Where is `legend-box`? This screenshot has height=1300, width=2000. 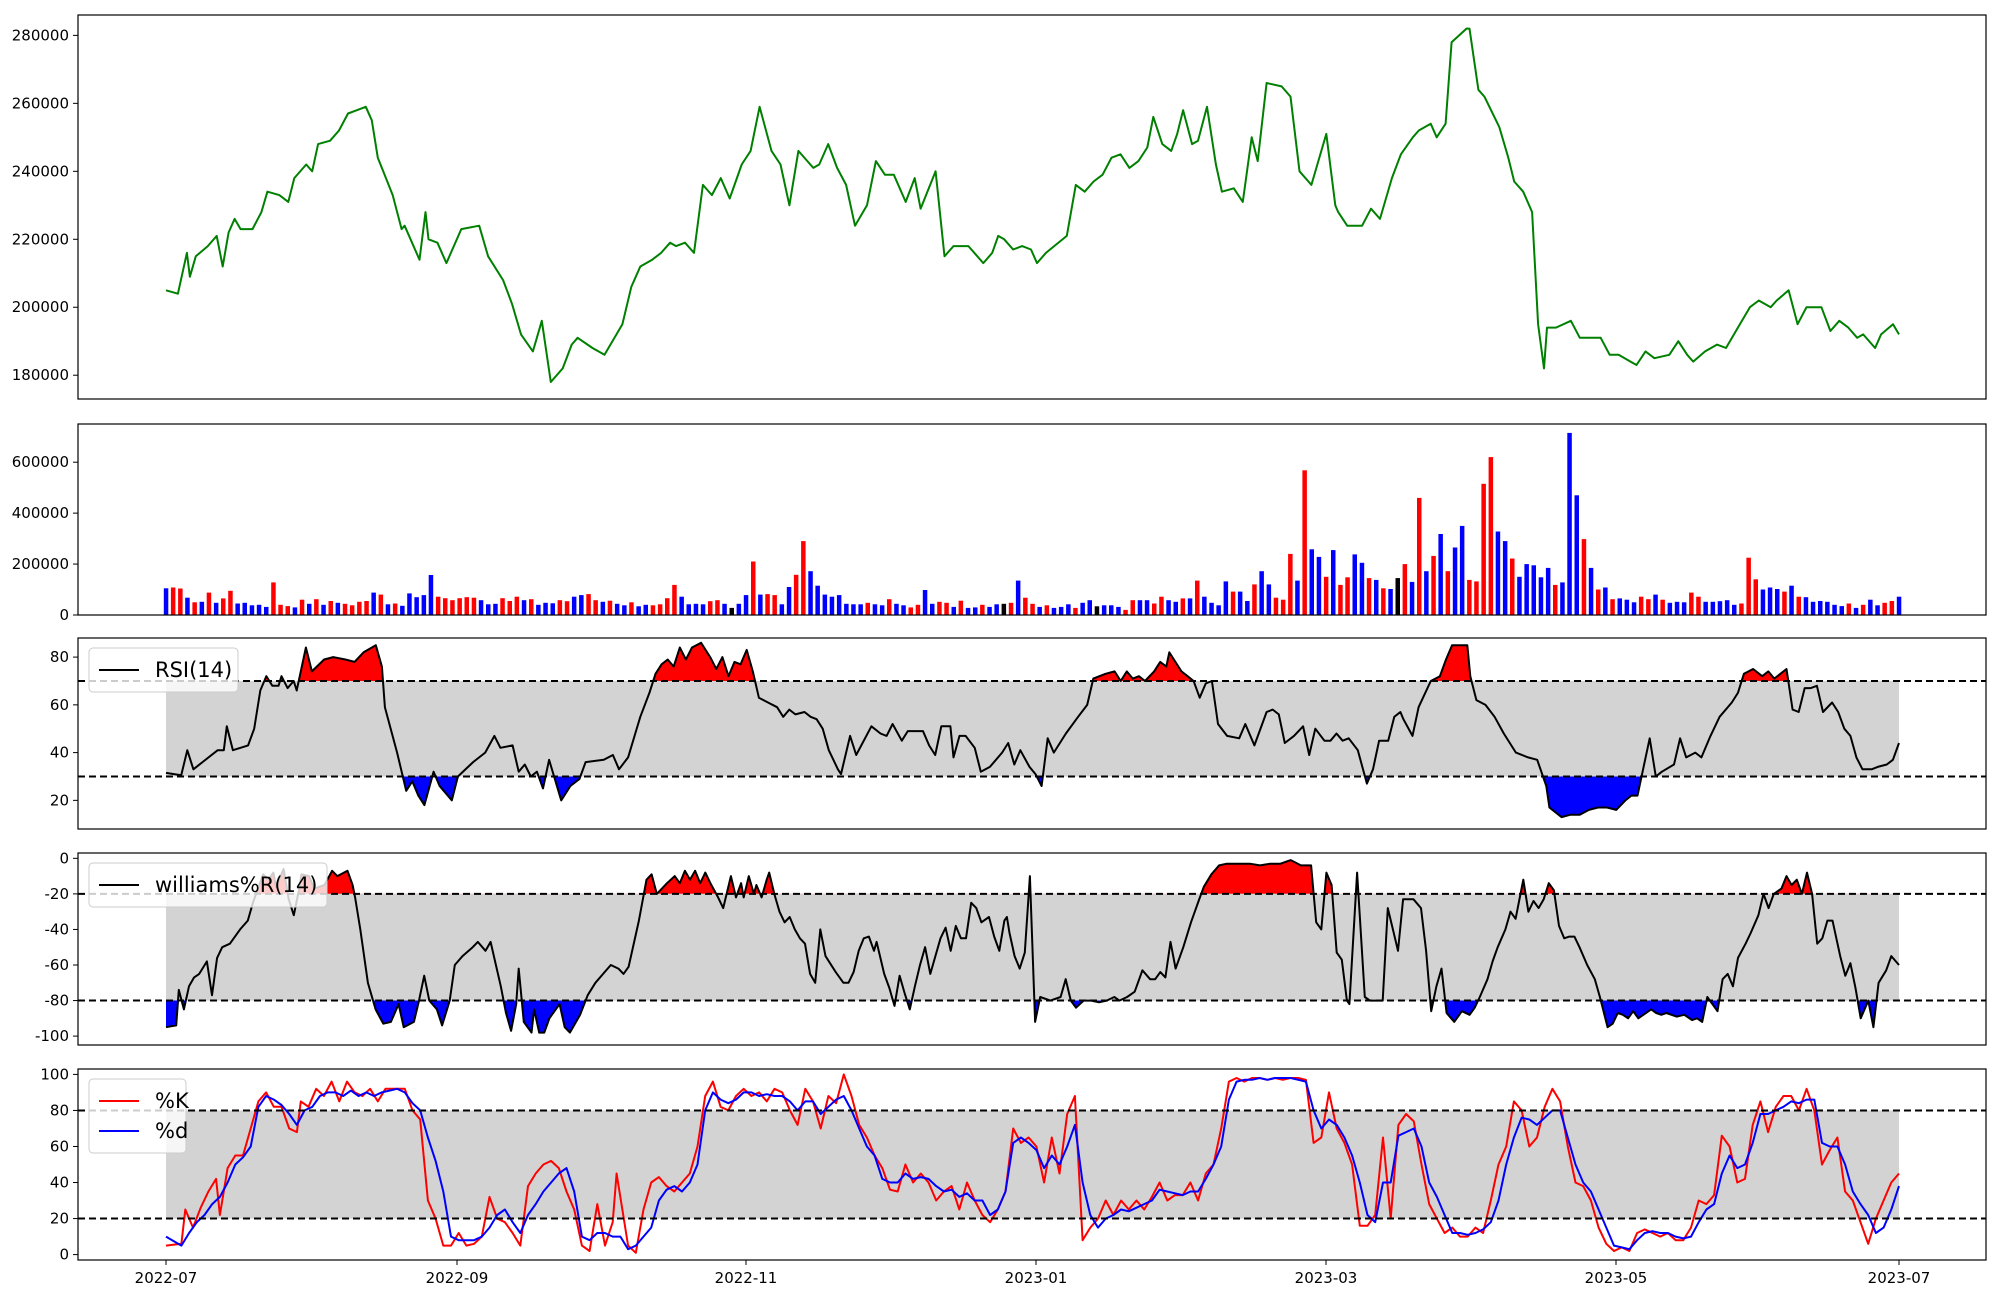 legend-box is located at coordinates (208, 885).